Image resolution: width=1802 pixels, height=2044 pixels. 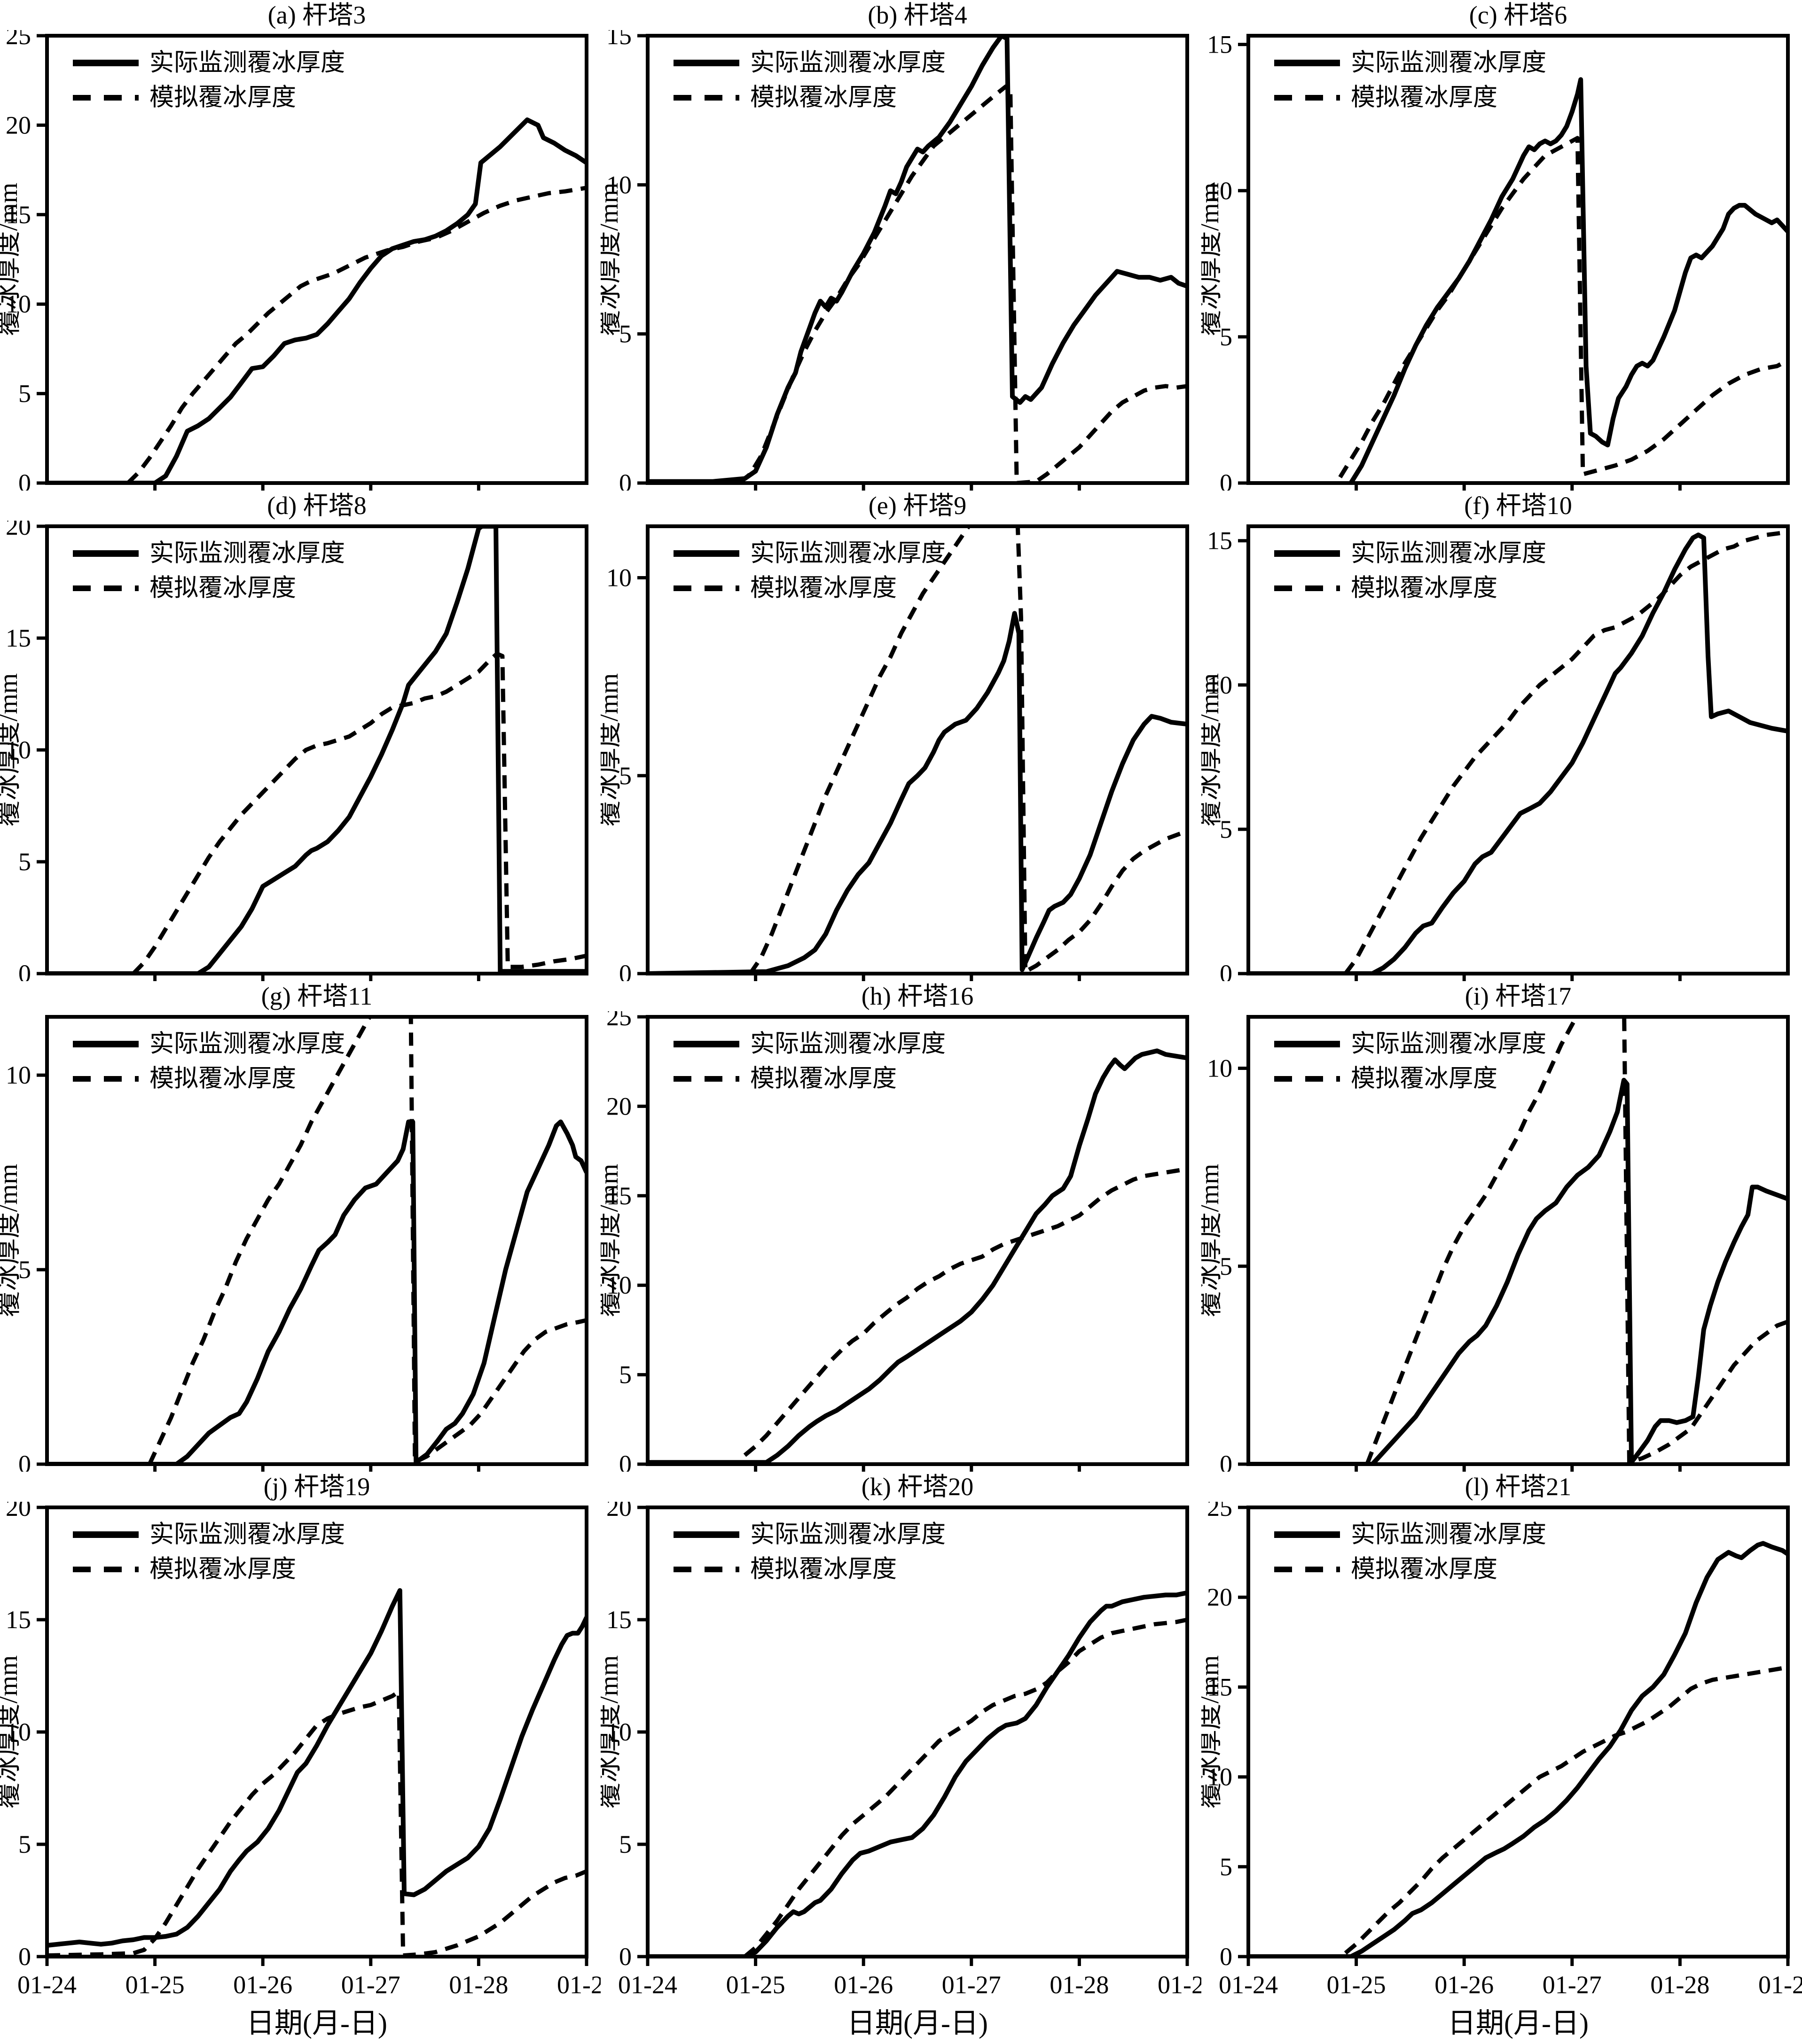 I want to click on panel-c: (c) 杆塔6 0 5 10 15 覆冰厚度/mm 实际监测覆冰厚度 模拟覆冰厚度, so click(x=1501, y=245).